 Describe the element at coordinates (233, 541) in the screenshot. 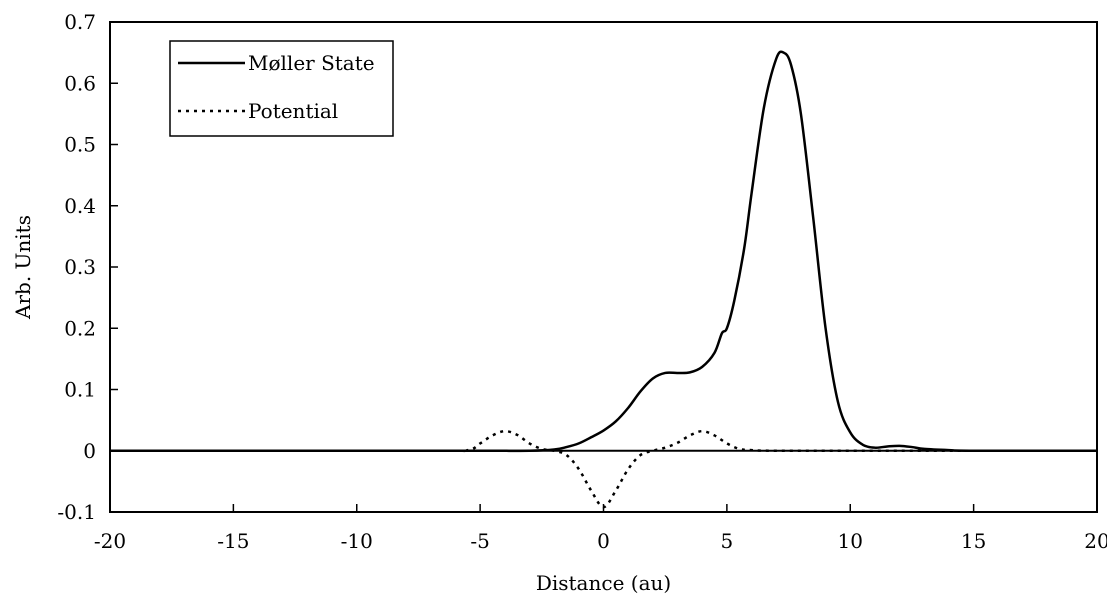

I see `x-tick-label: -15` at that location.